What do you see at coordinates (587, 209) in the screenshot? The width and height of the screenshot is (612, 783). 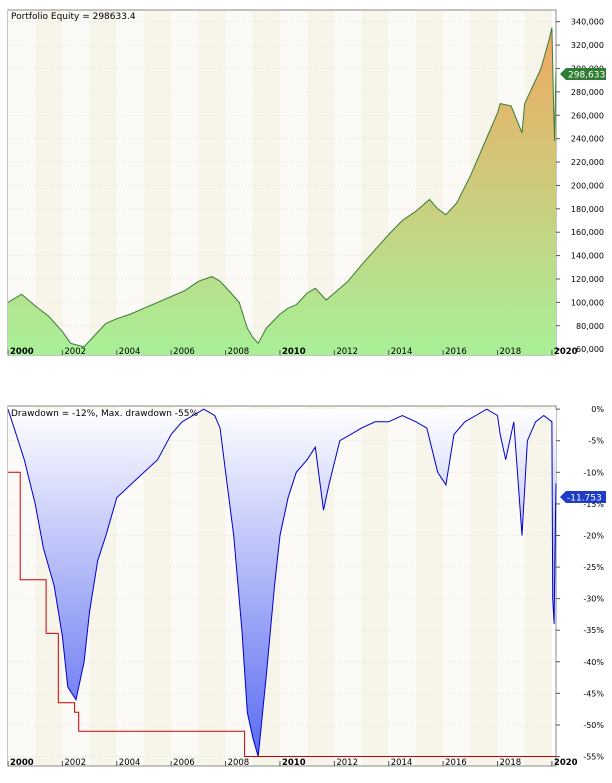 I see `y-tick-label: 180,000` at bounding box center [587, 209].